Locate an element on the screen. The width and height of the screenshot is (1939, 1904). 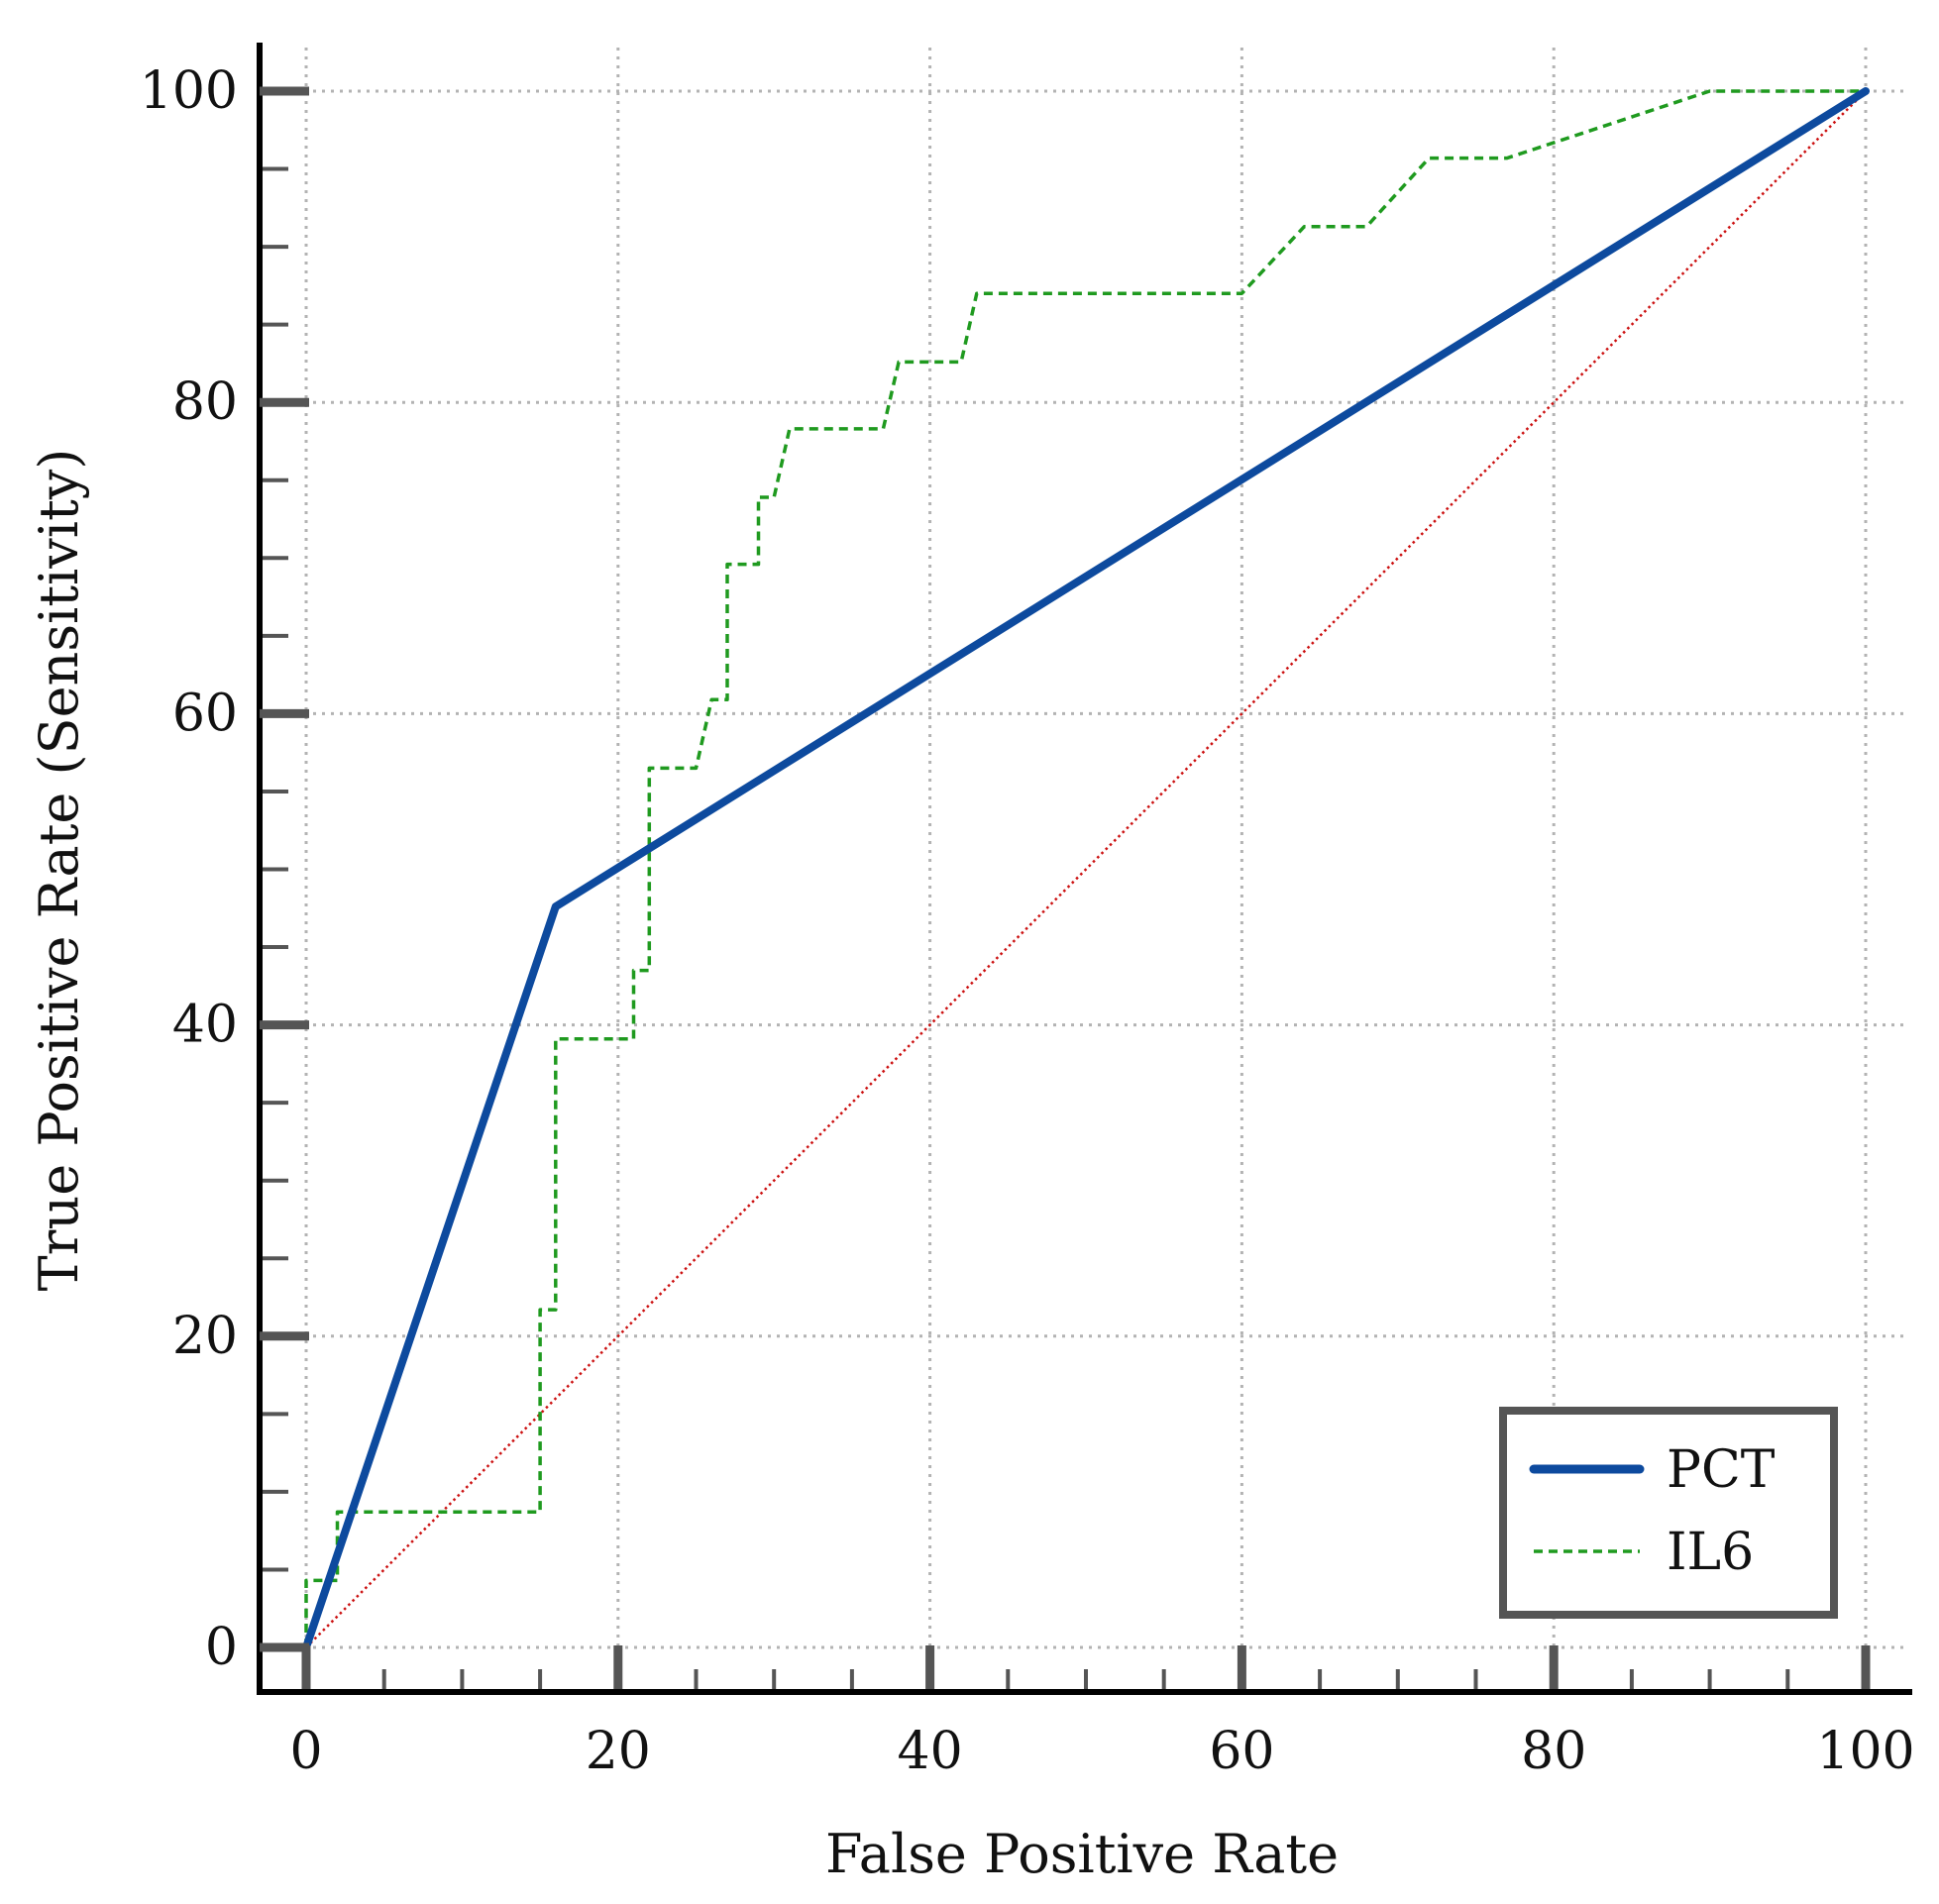
x-tick-label: 60 is located at coordinates (1241, 1751).